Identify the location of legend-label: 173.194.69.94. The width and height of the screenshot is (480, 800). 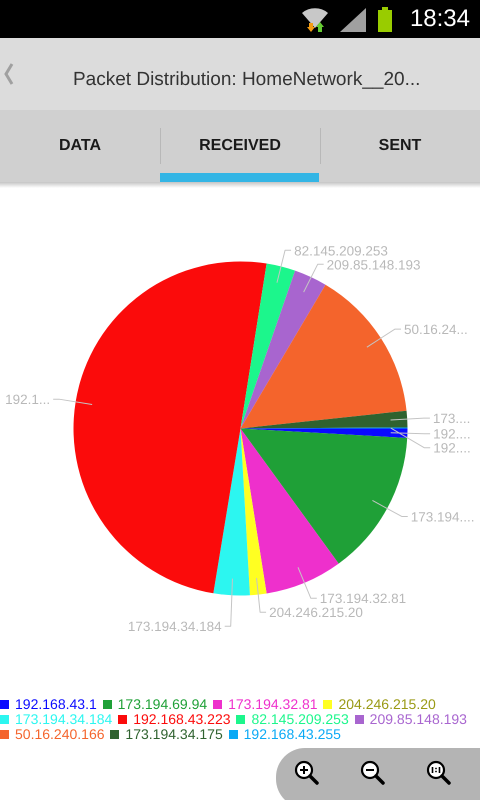
(163, 704).